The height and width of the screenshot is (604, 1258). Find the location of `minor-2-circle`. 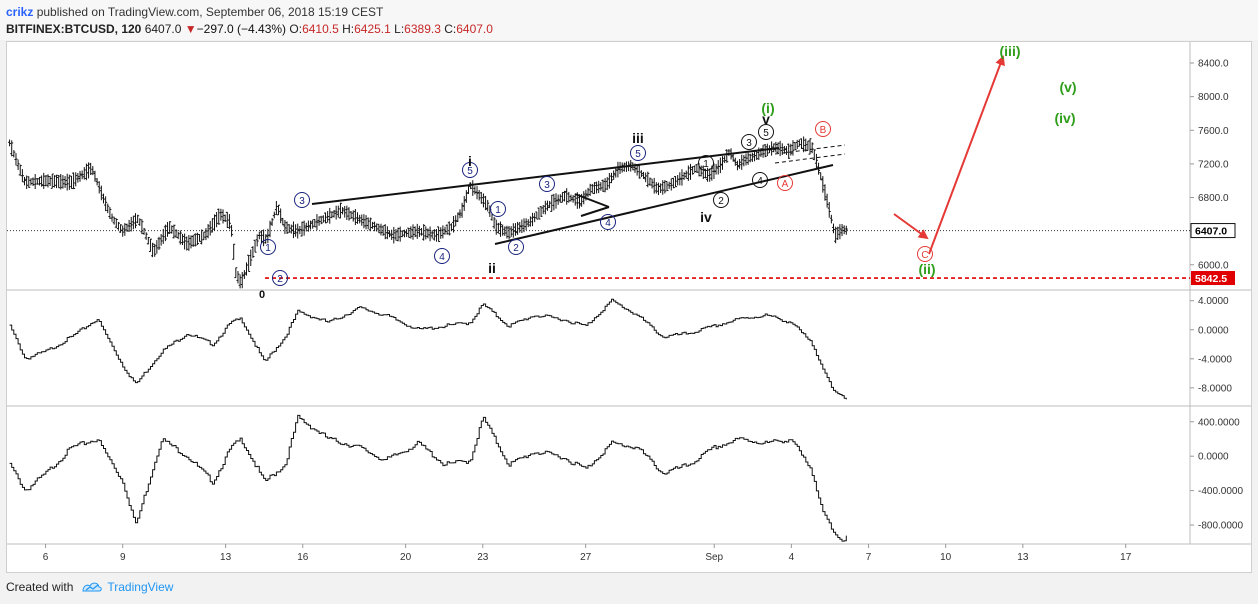

minor-2-circle is located at coordinates (721, 200).